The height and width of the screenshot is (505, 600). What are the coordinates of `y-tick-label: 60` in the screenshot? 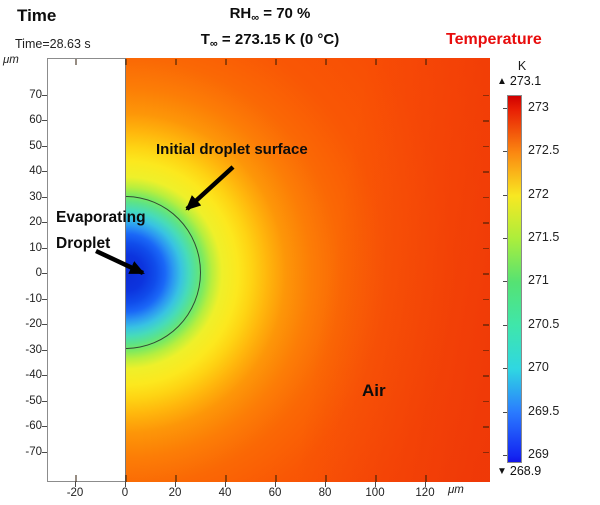 It's located at (35, 120).